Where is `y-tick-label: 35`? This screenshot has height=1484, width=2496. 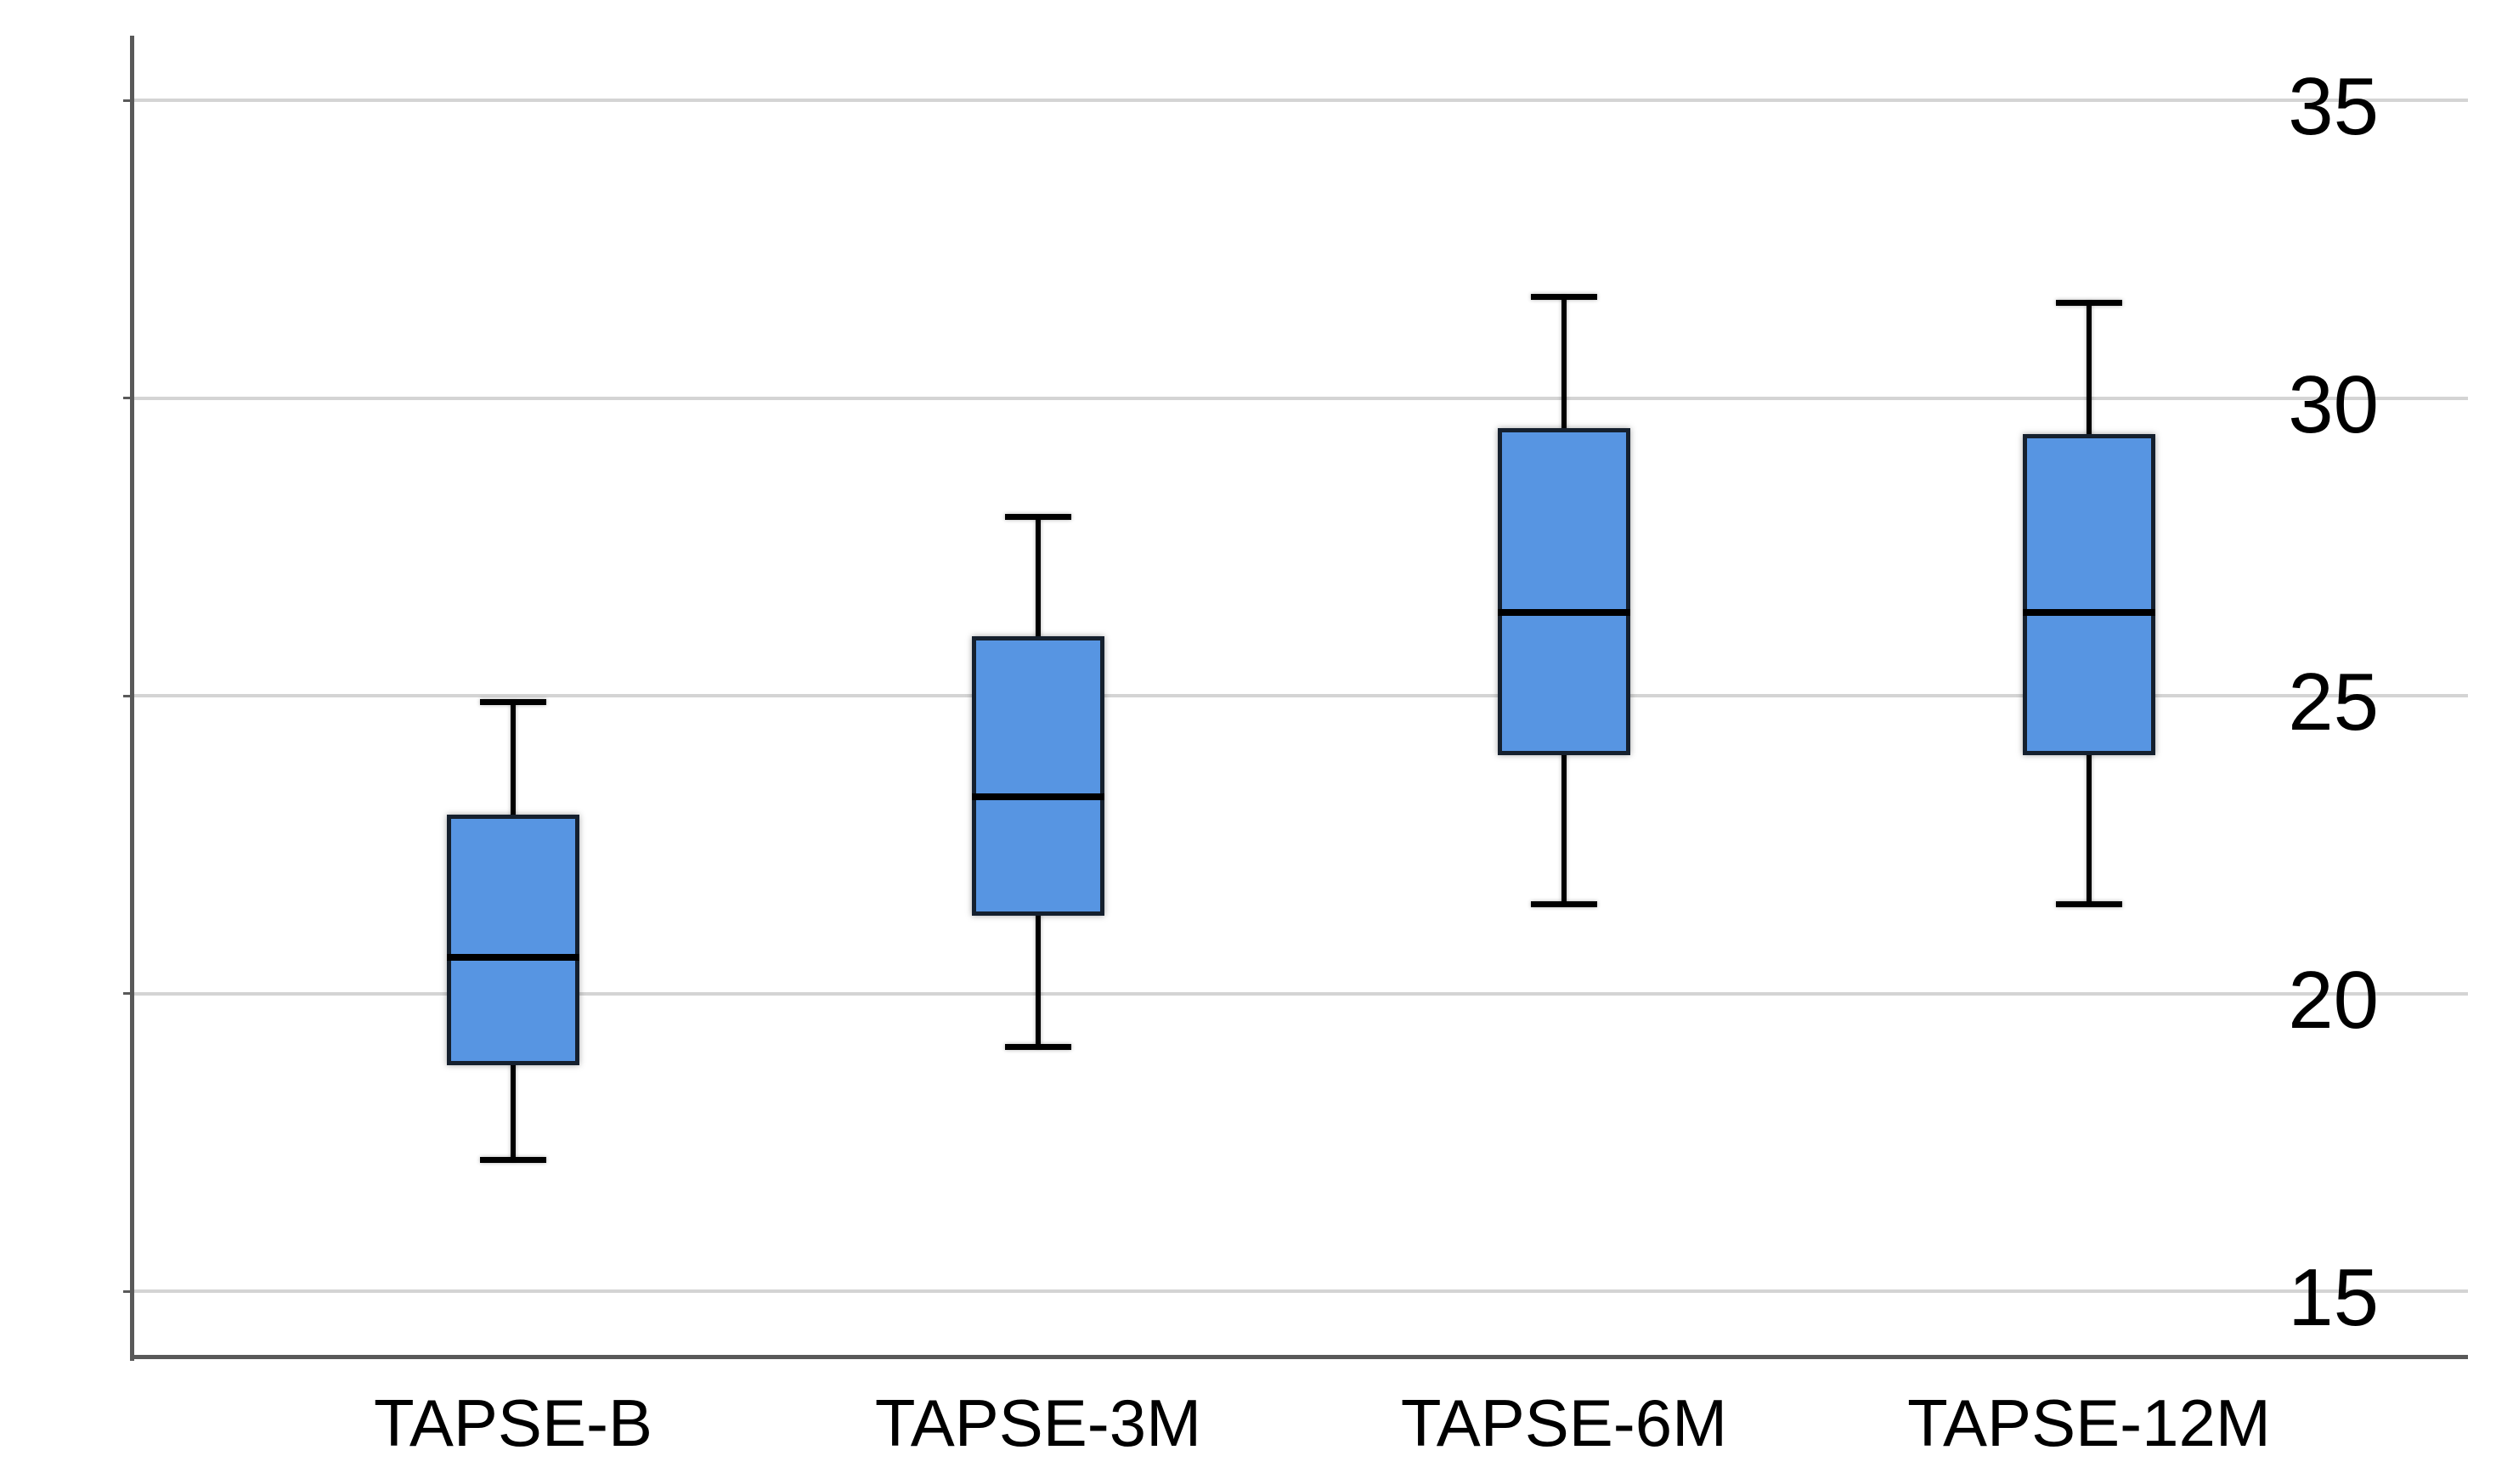
y-tick-label: 35 is located at coordinates (2333, 106).